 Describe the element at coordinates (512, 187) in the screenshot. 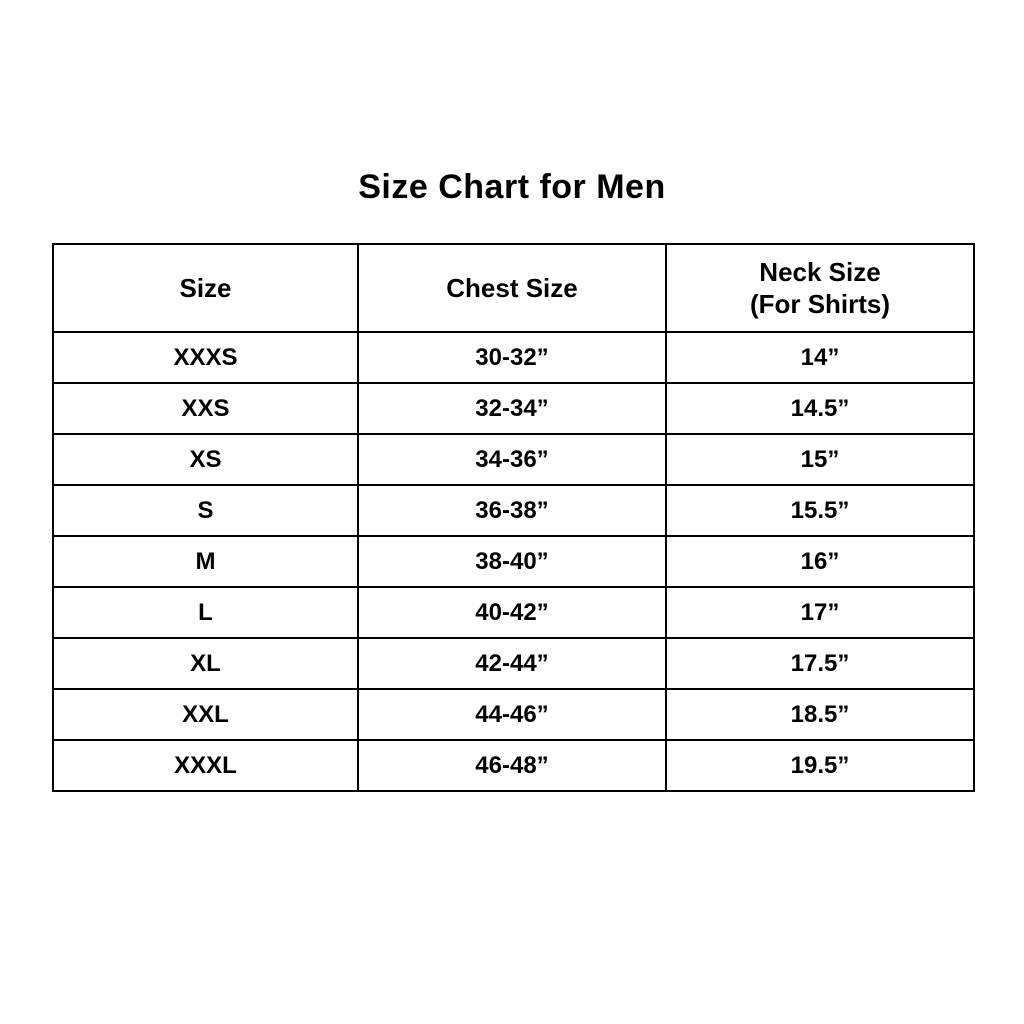

I see `page-title: Size Chart for Men` at that location.